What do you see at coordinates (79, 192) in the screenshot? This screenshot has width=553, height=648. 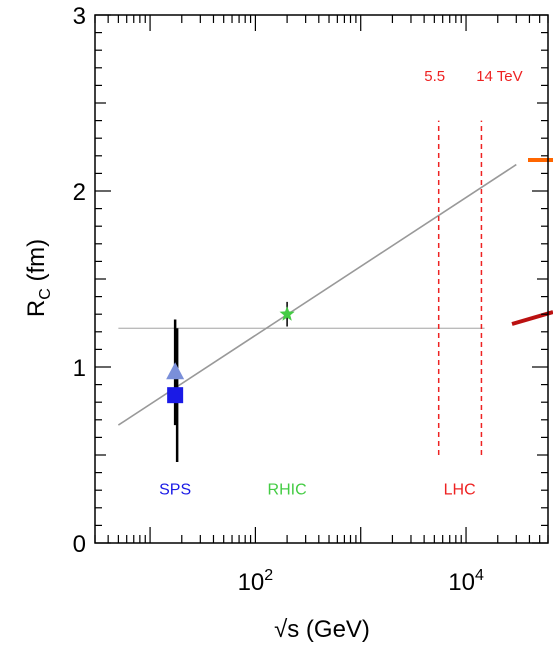 I see `y-tick-label: 2` at bounding box center [79, 192].